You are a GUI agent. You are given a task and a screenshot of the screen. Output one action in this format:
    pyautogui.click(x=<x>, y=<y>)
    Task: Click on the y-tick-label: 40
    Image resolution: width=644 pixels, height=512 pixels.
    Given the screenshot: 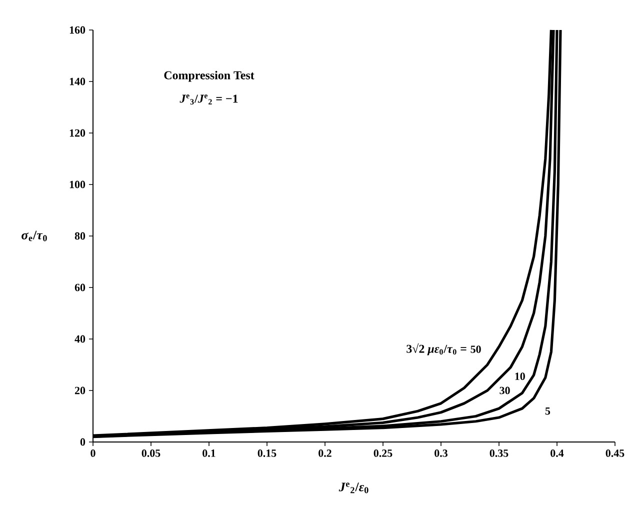 What is the action you would take?
    pyautogui.click(x=80, y=339)
    